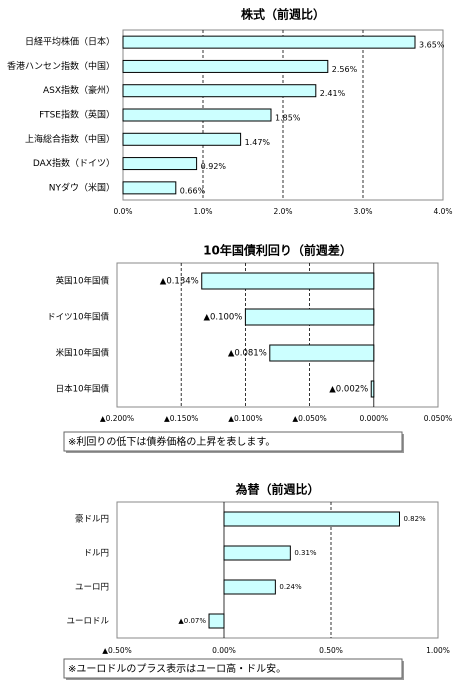 The width and height of the screenshot is (468, 692). What do you see at coordinates (83, 281) in the screenshot?
I see `category-label: 英国10年国債` at bounding box center [83, 281].